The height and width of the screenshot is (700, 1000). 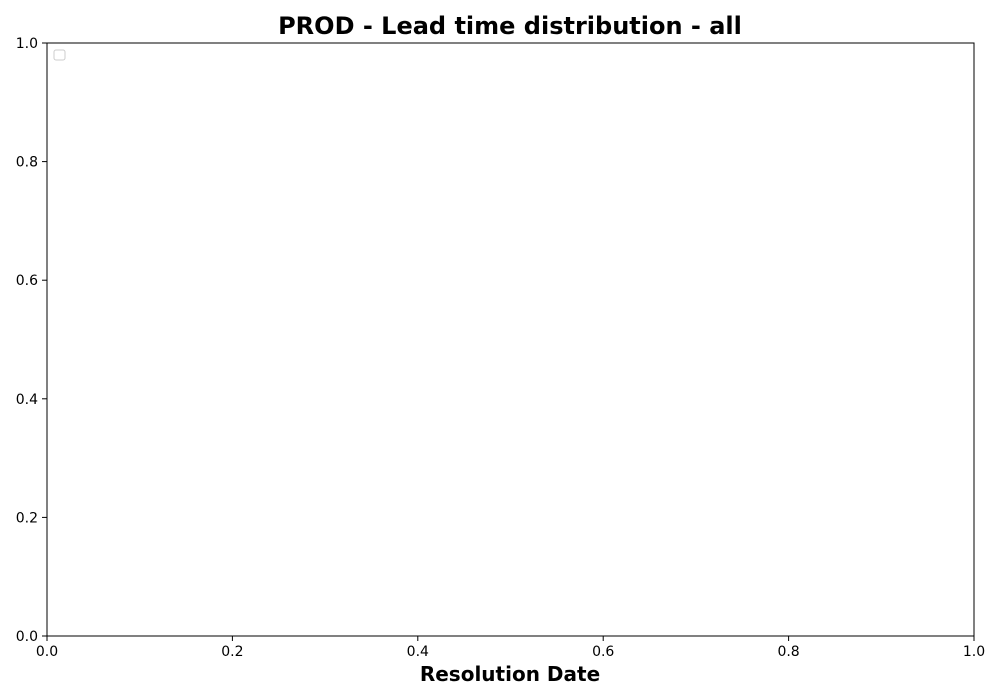 I want to click on y-tick-label: 0.8, so click(x=27, y=163).